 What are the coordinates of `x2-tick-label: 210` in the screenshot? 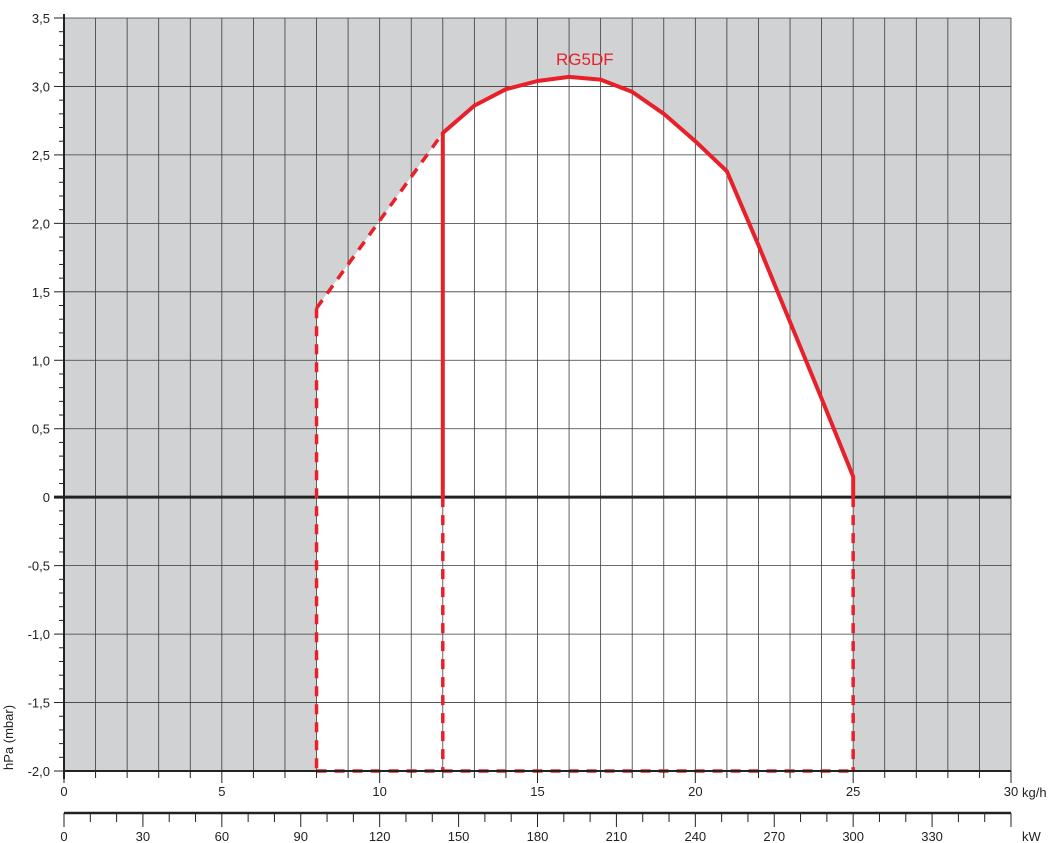 It's located at (617, 836).